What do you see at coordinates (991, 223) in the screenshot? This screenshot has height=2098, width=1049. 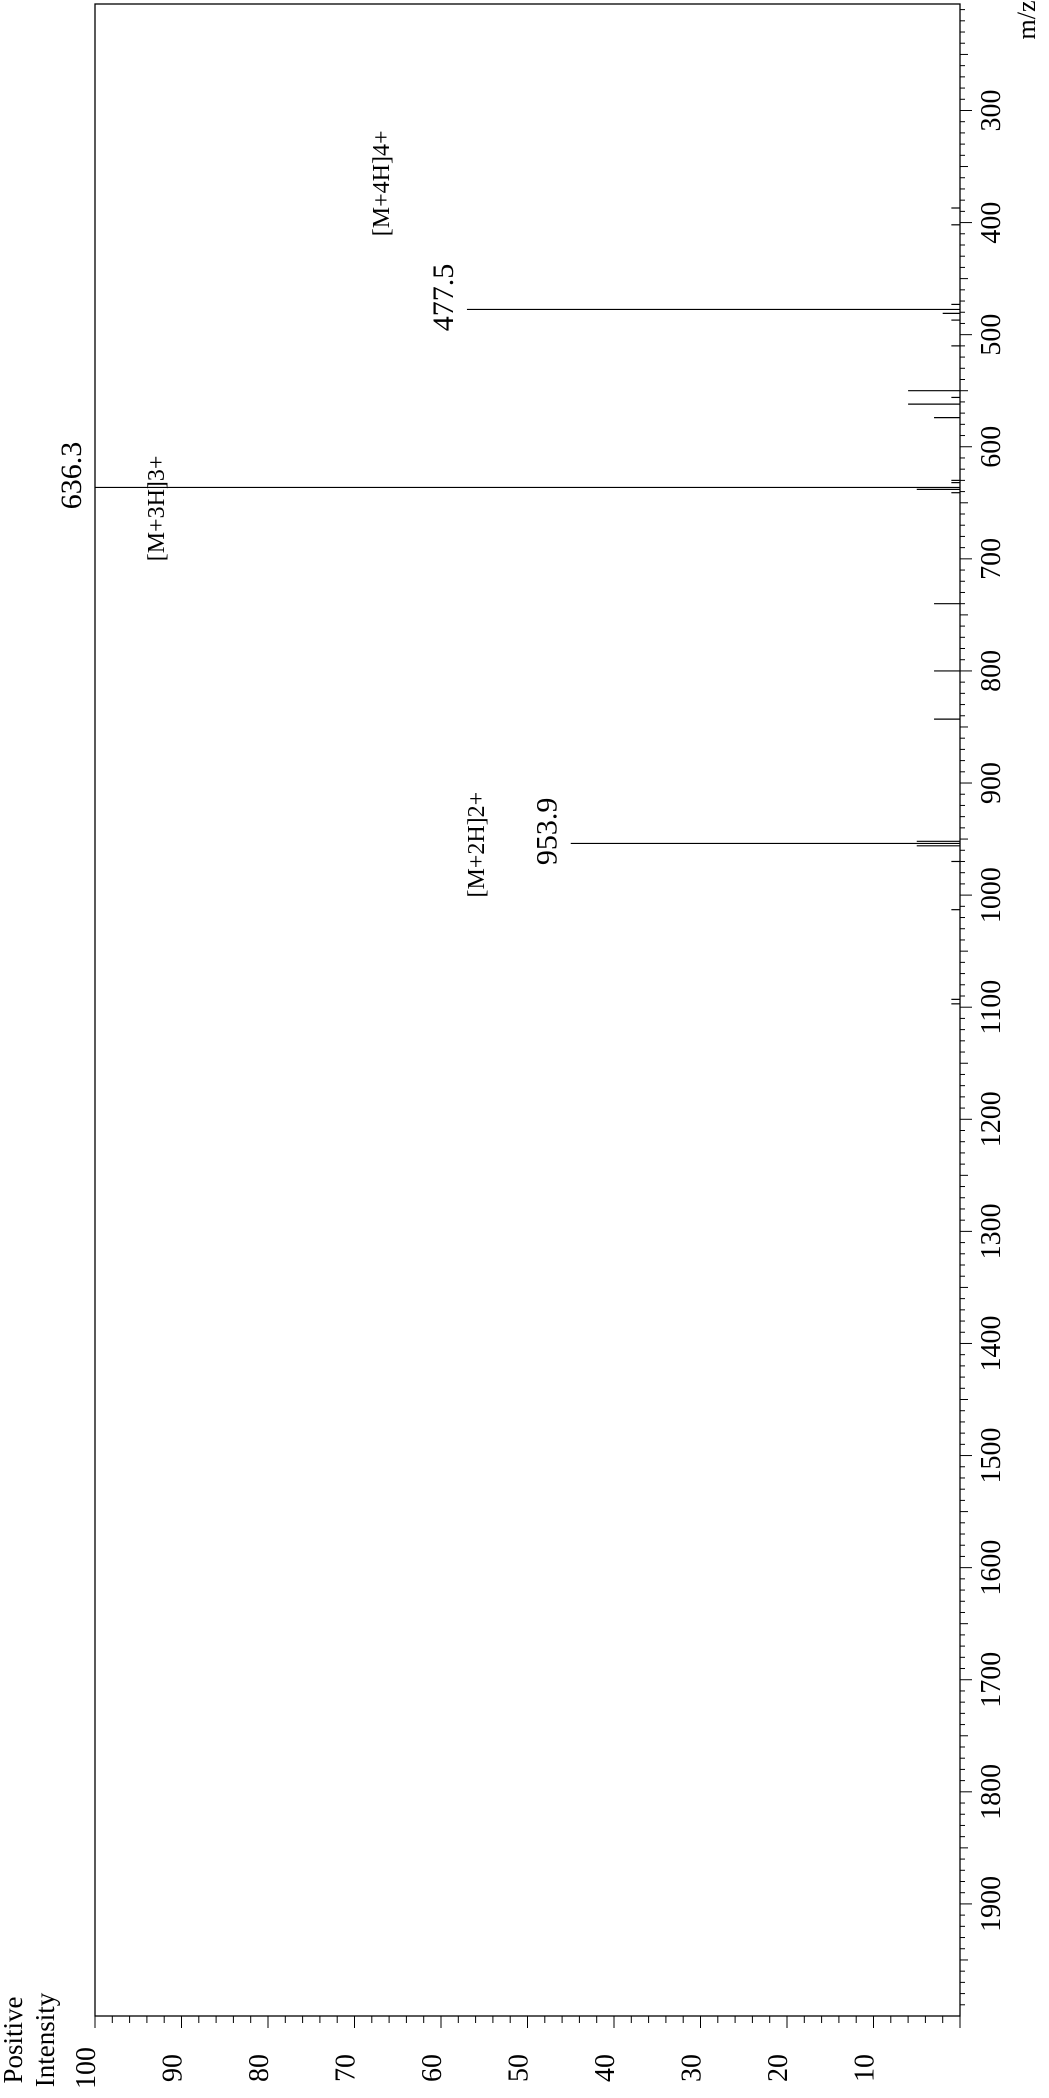 I see `x-tick-label-400: 400` at bounding box center [991, 223].